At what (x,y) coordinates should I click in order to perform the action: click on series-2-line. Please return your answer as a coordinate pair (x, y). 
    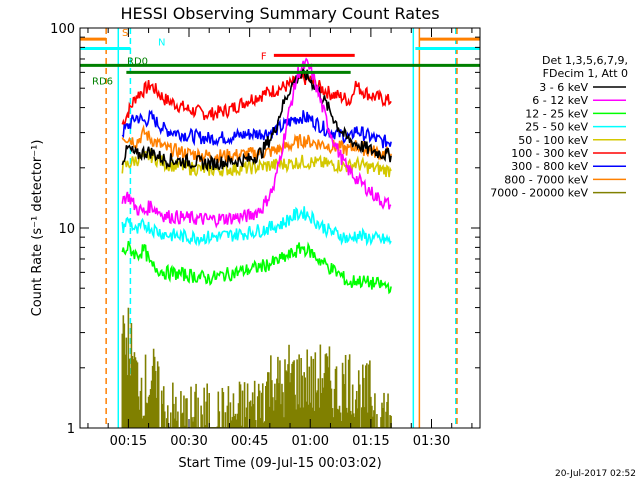
    Looking at the image, I should click on (256, 144).